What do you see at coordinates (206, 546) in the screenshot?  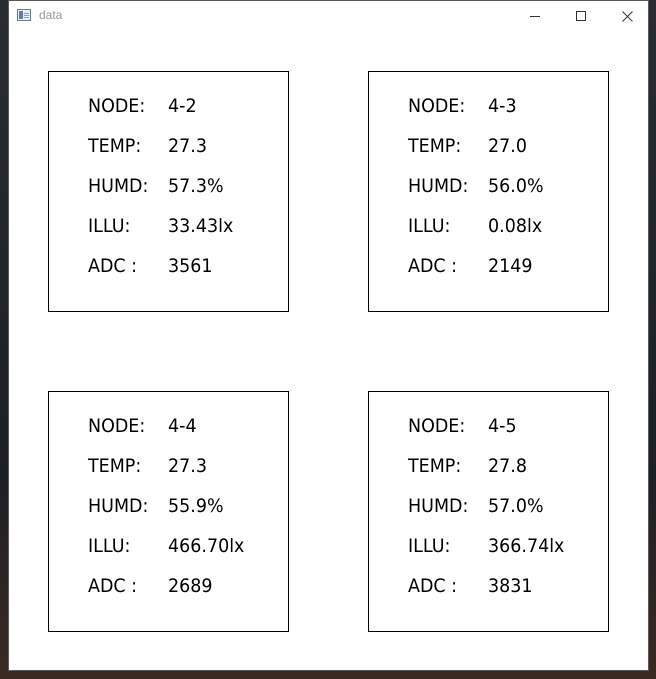 I see `illu-value: 466.70lx` at bounding box center [206, 546].